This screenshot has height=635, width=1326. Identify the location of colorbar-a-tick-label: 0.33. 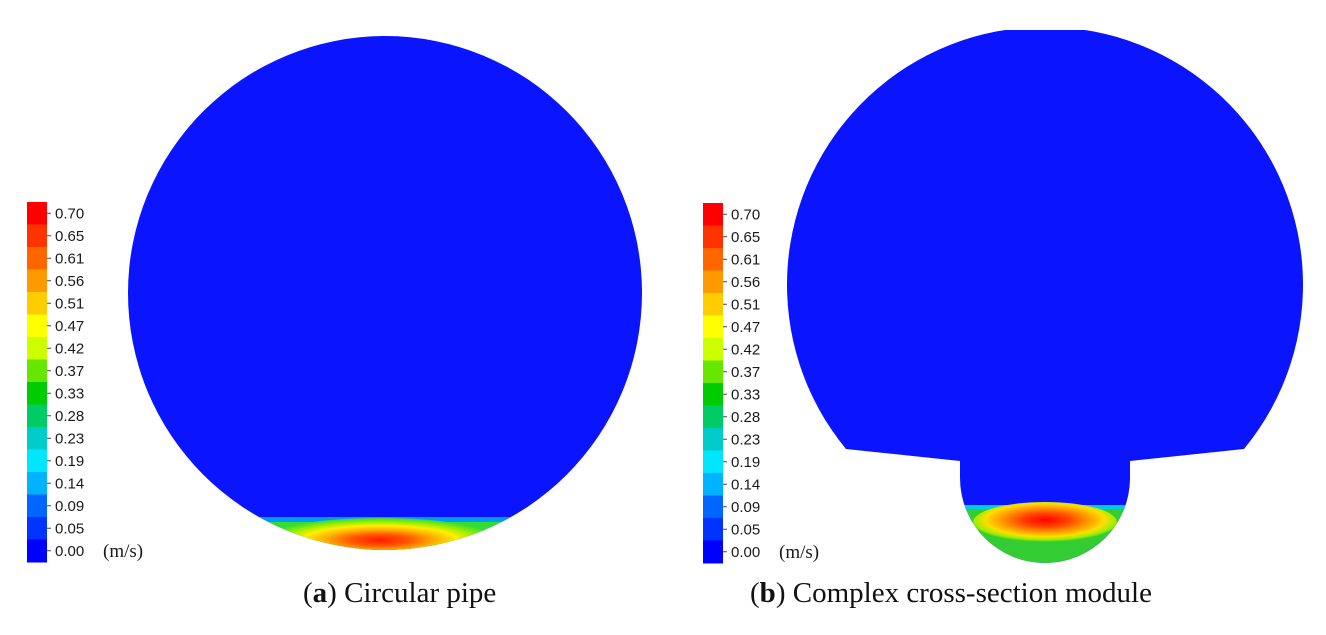
(69, 393).